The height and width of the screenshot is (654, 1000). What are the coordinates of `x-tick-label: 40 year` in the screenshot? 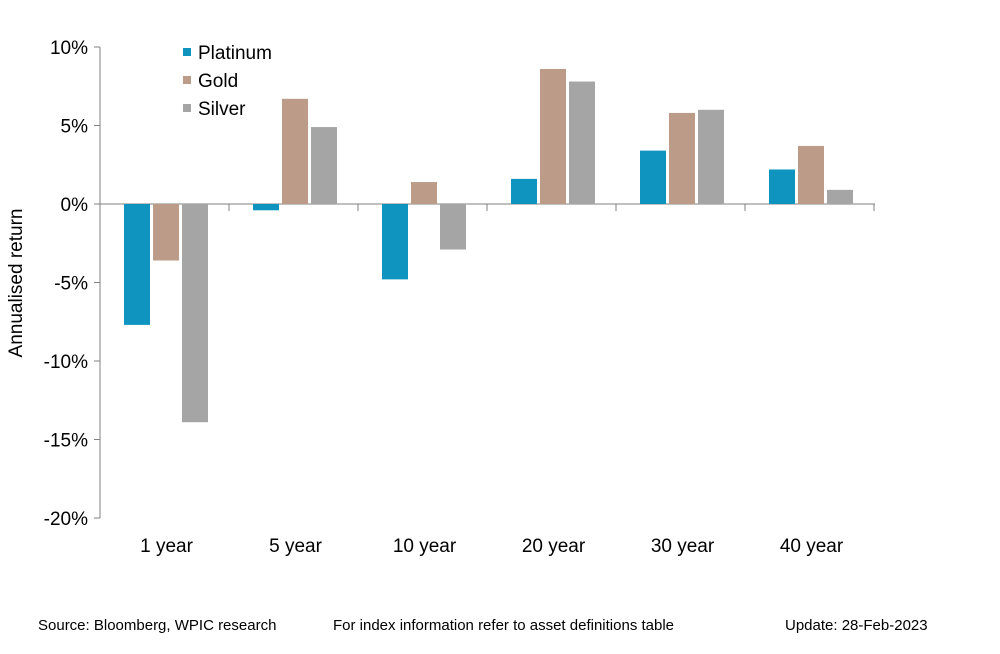 It's located at (812, 546).